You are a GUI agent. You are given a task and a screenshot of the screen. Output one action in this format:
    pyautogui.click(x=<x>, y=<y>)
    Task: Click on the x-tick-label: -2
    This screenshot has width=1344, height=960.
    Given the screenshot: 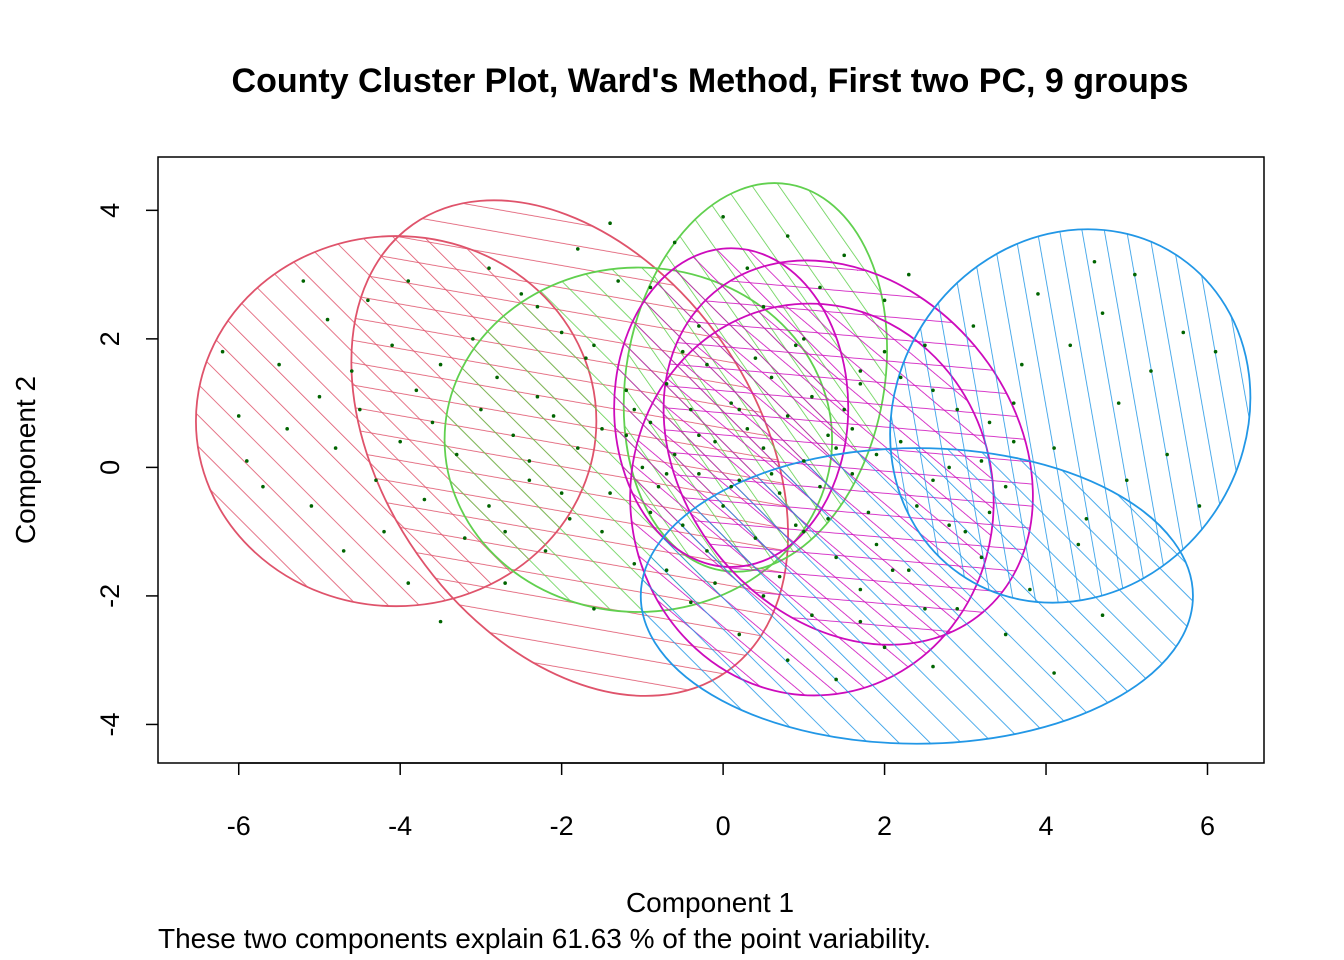 What is the action you would take?
    pyautogui.click(x=562, y=826)
    